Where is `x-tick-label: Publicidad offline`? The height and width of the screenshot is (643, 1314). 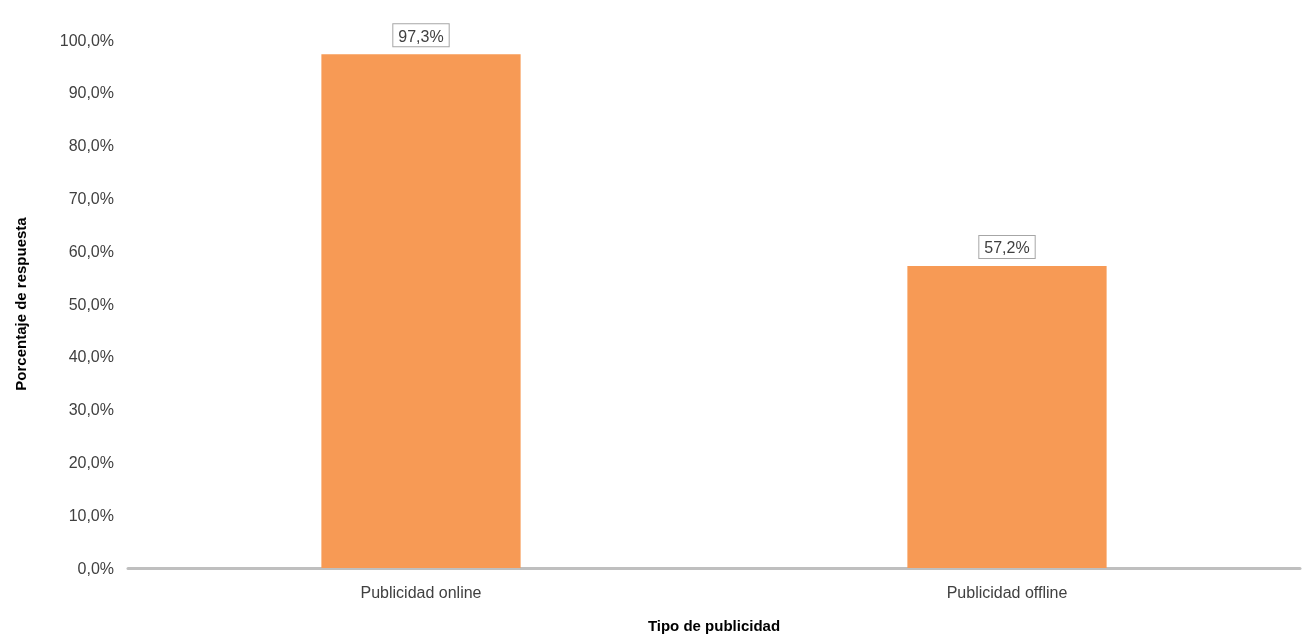 x-tick-label: Publicidad offline is located at coordinates (1007, 592).